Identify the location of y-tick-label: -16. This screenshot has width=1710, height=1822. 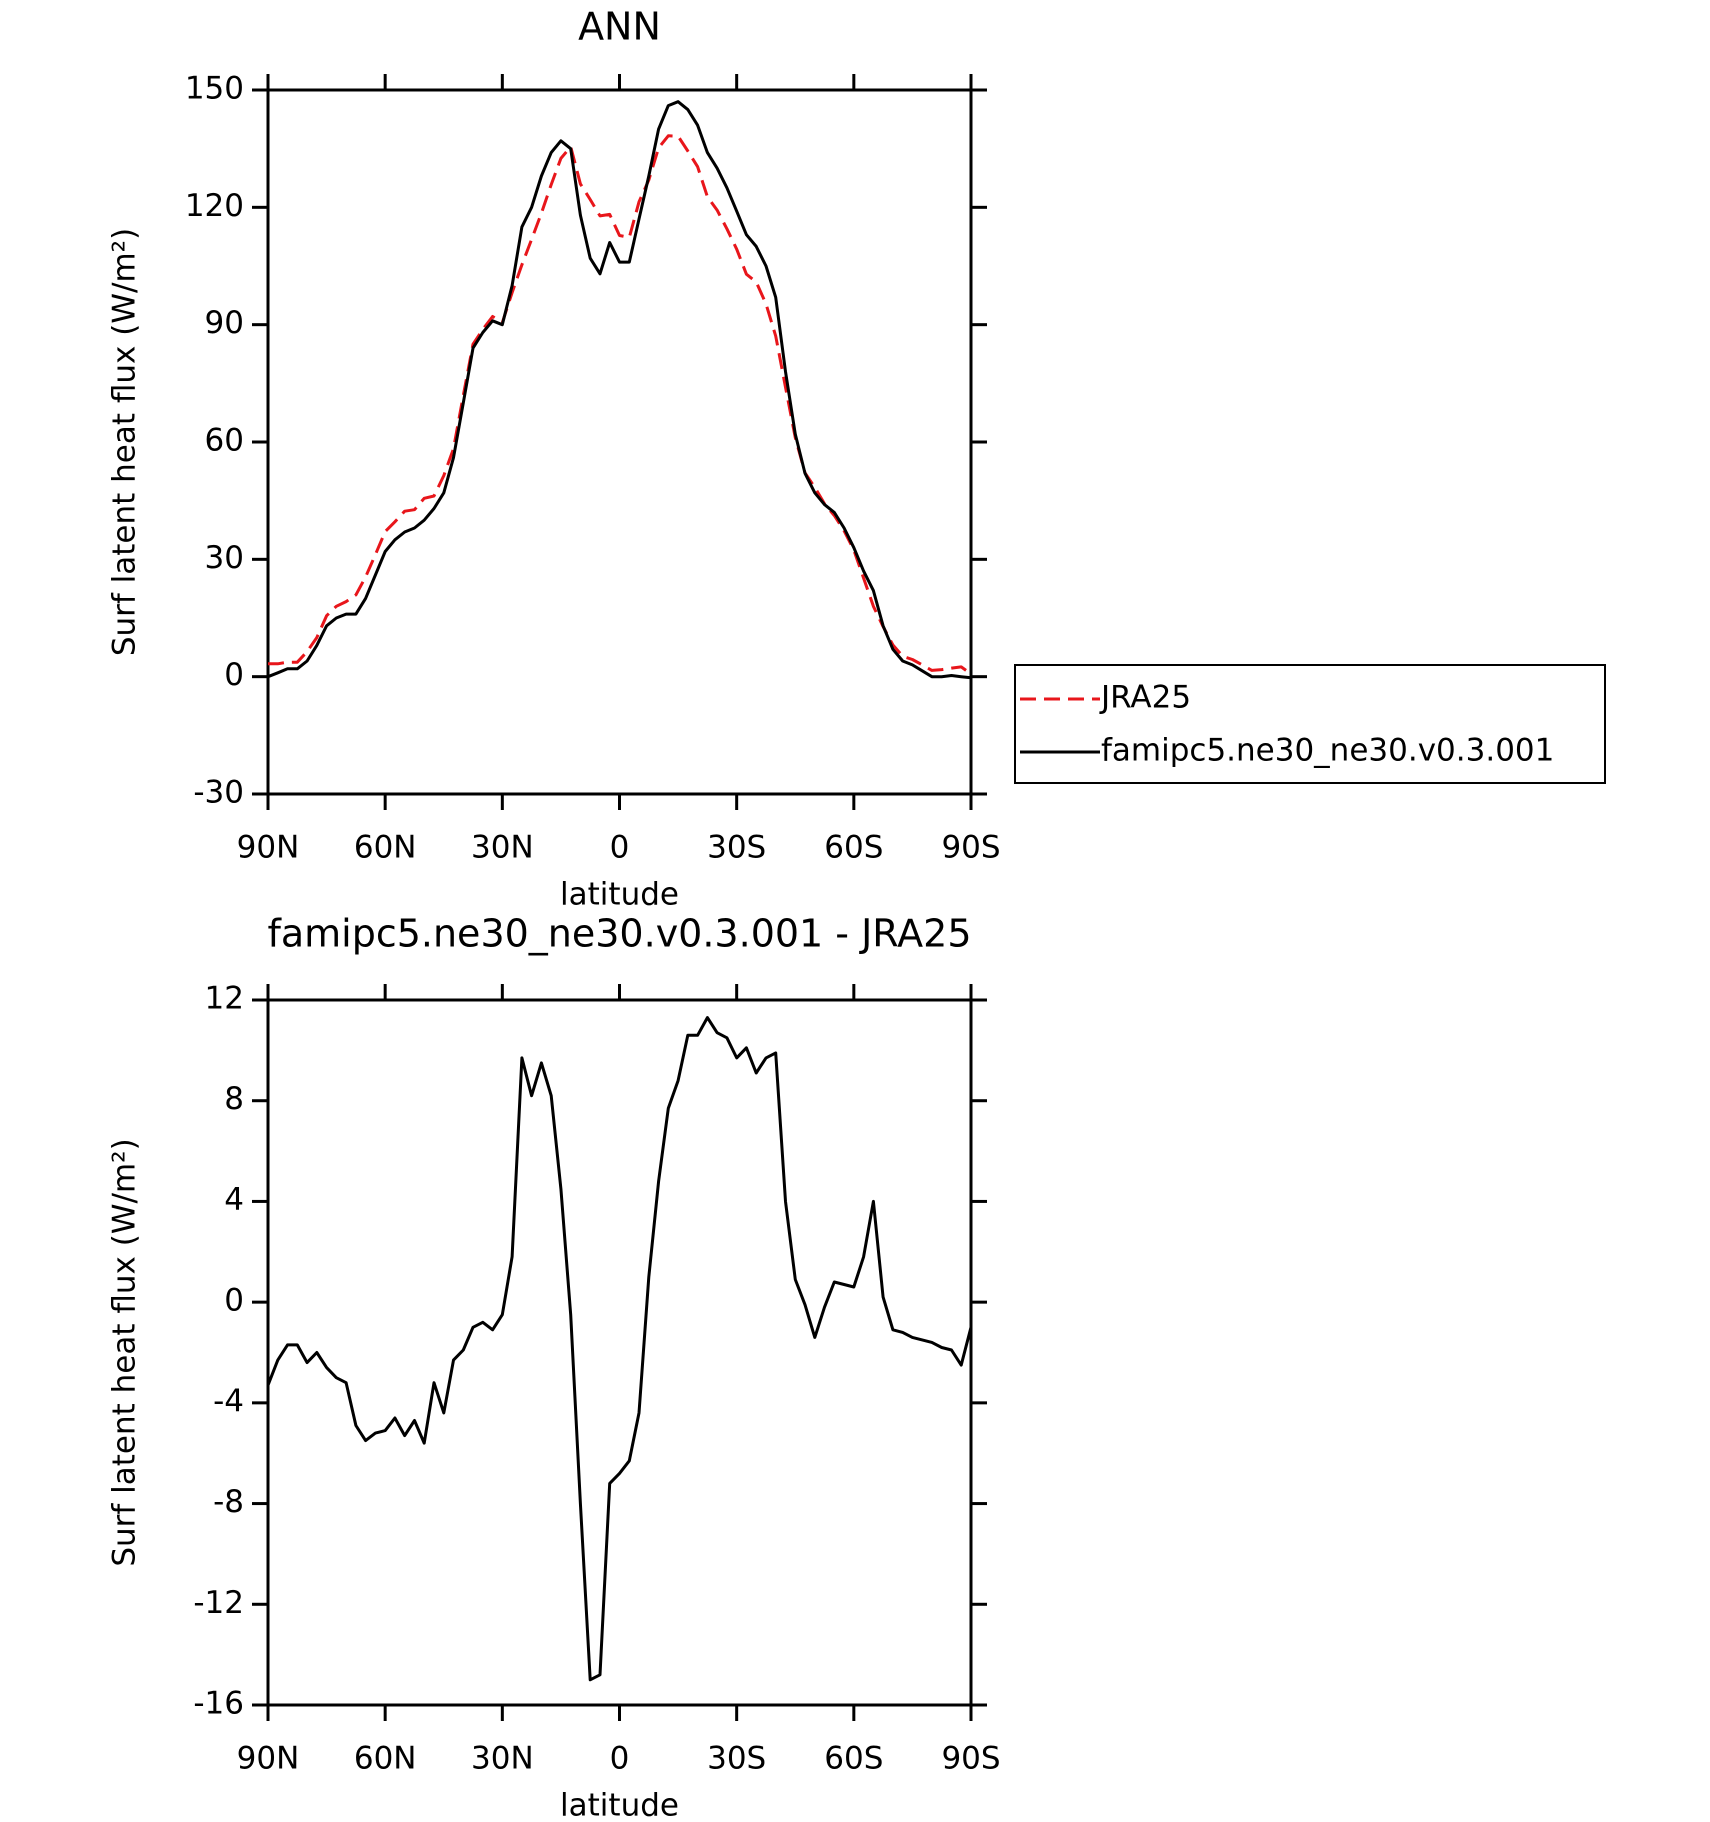
(218, 1704).